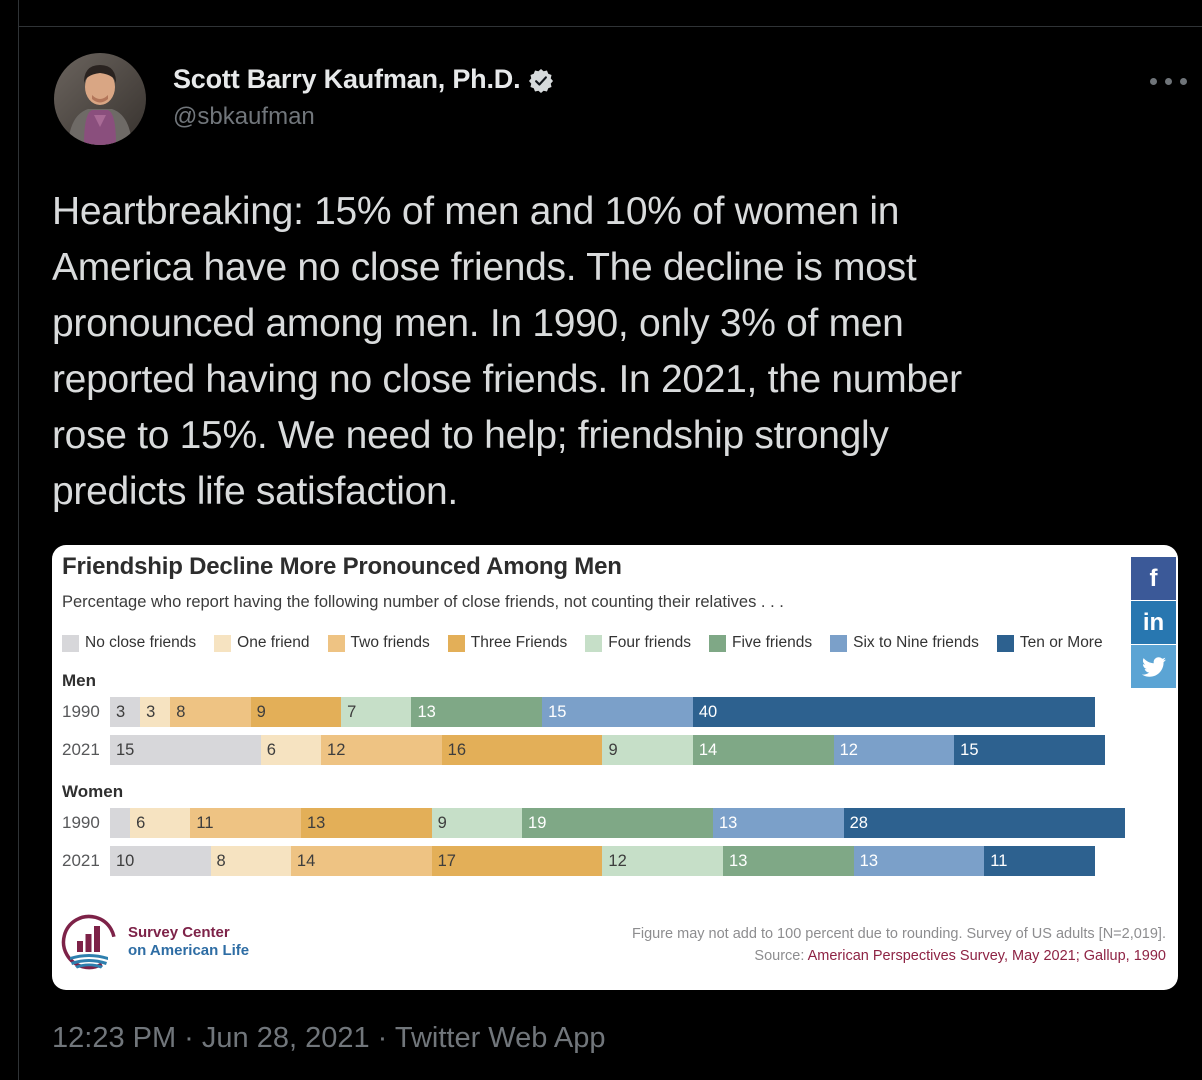 Image resolution: width=1202 pixels, height=1080 pixels. What do you see at coordinates (772, 642) in the screenshot?
I see `legend-label: Five friends` at bounding box center [772, 642].